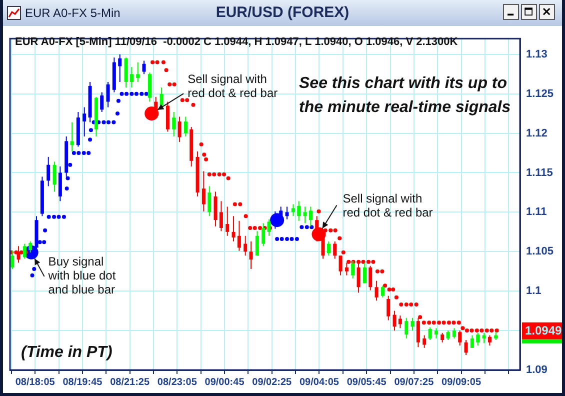 The height and width of the screenshot is (396, 565). Describe the element at coordinates (81, 275) in the screenshot. I see `annotation: Buy signal with blue dot and blue bar` at that location.